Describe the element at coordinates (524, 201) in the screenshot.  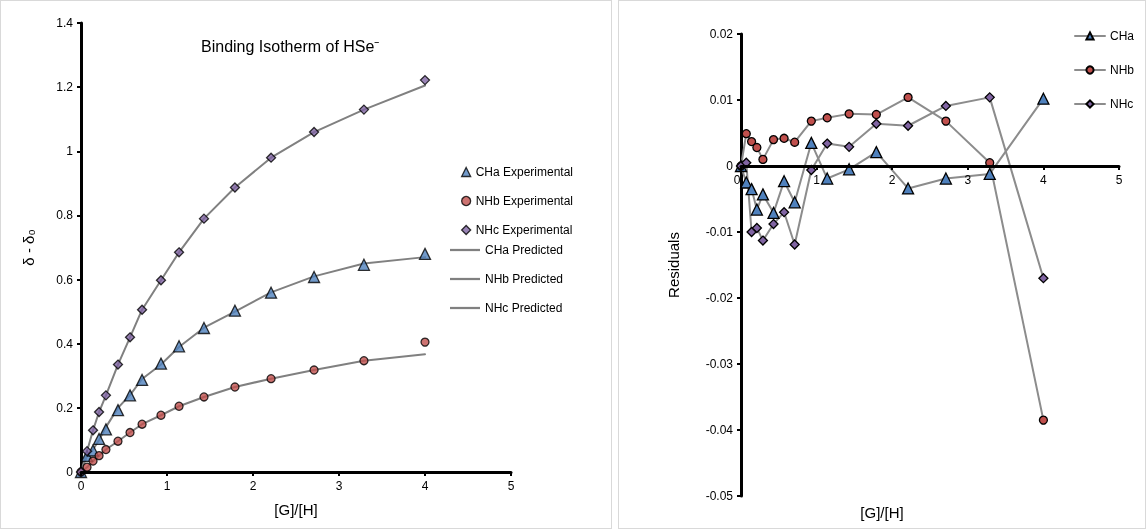
I see `legend-label: NHb Experimental` at that location.